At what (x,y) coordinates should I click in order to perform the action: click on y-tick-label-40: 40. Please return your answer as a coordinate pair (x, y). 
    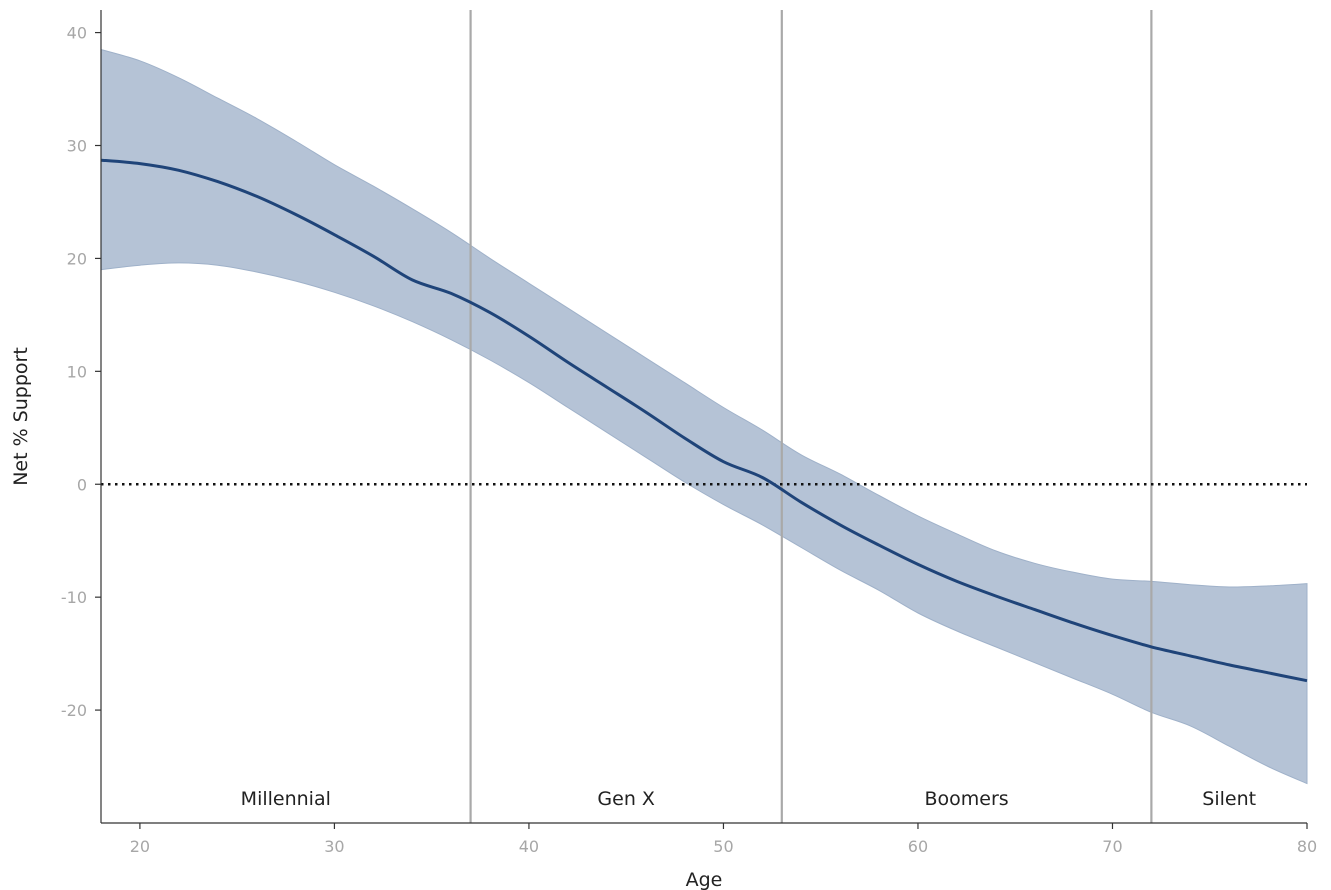
    Looking at the image, I should click on (77, 33).